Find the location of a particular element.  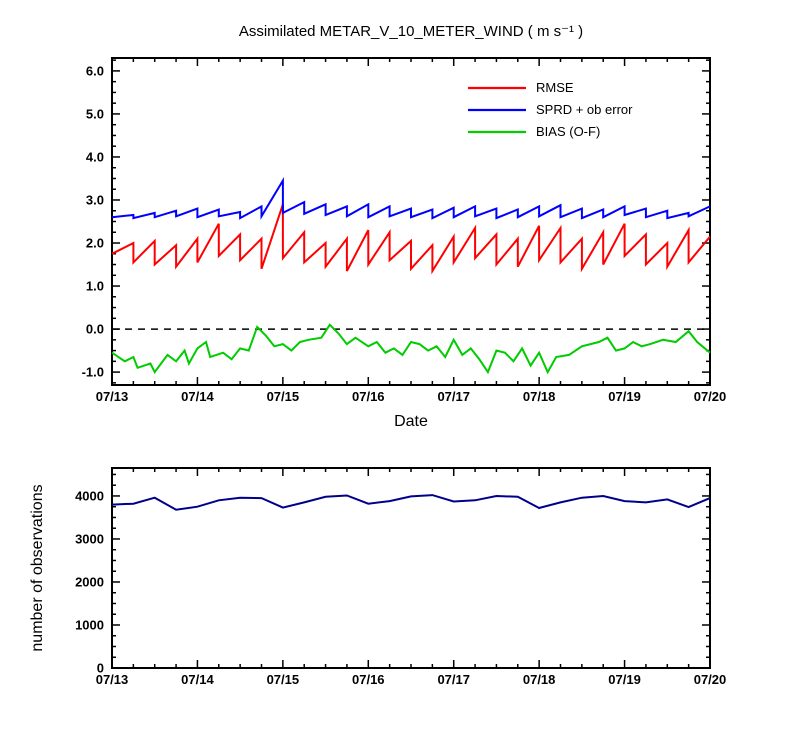

y-tick-label: 4000 is located at coordinates (89, 495).